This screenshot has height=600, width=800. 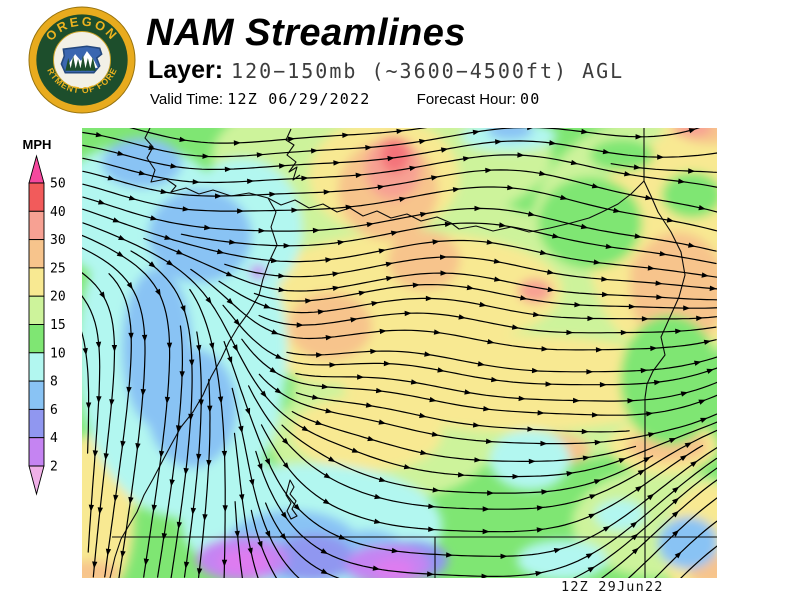 I want to click on svg-text: 20, so click(x=58, y=297).